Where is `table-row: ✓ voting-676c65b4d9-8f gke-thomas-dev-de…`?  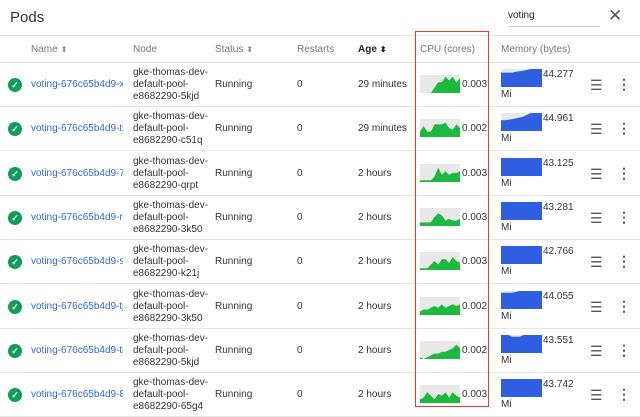 table-row: ✓ voting-676c65b4d9-8f gke-thomas-dev-de… is located at coordinates (320, 395).